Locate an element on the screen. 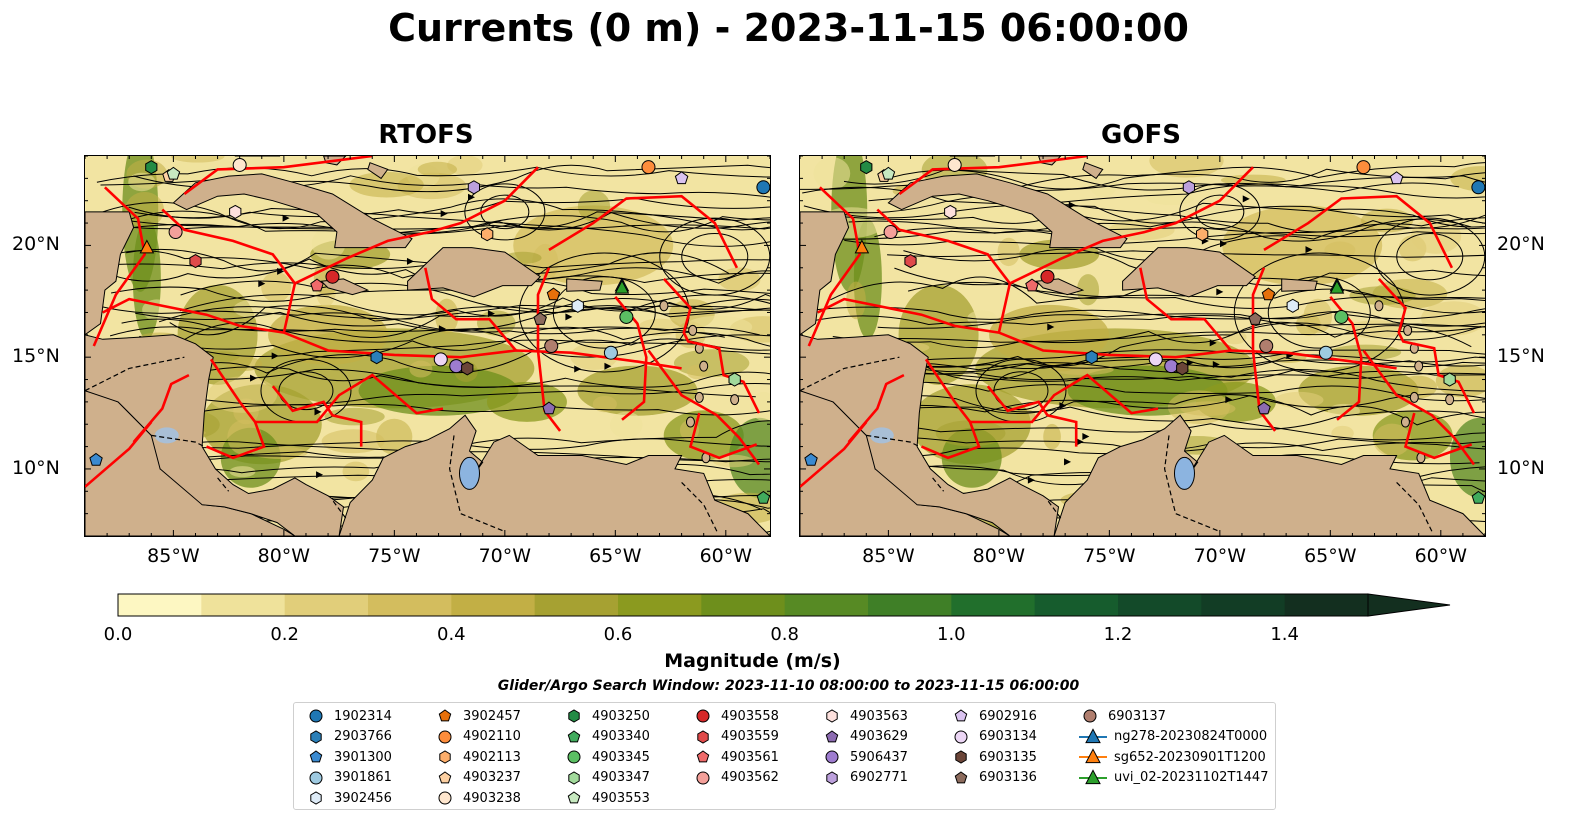 This screenshot has width=1577, height=827. legend-item: 6903135 is located at coordinates (993, 757).